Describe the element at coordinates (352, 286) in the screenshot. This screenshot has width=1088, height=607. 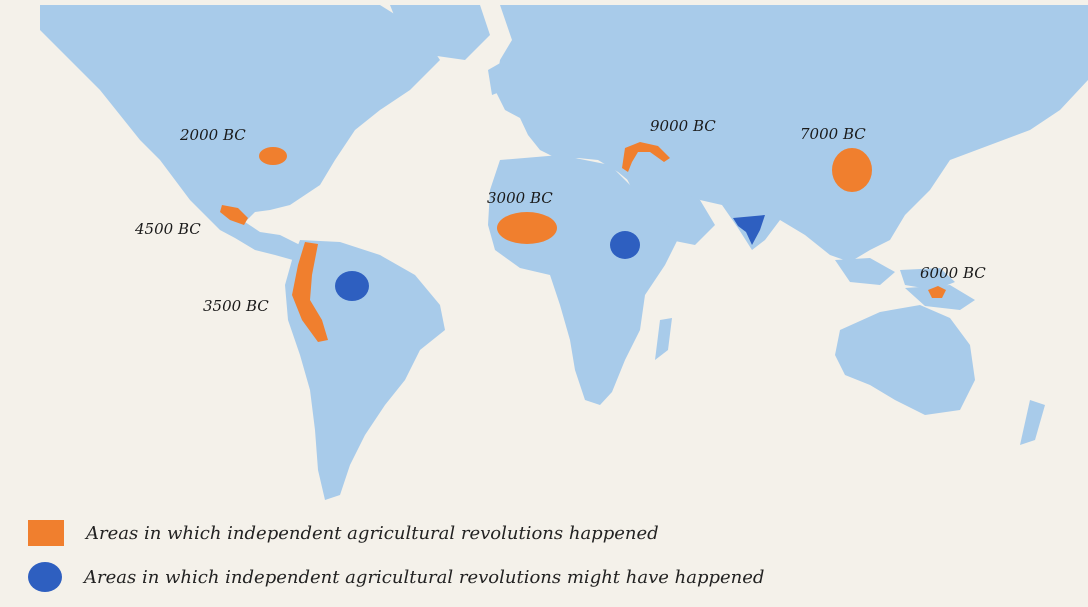
I see `region-amazon` at that location.